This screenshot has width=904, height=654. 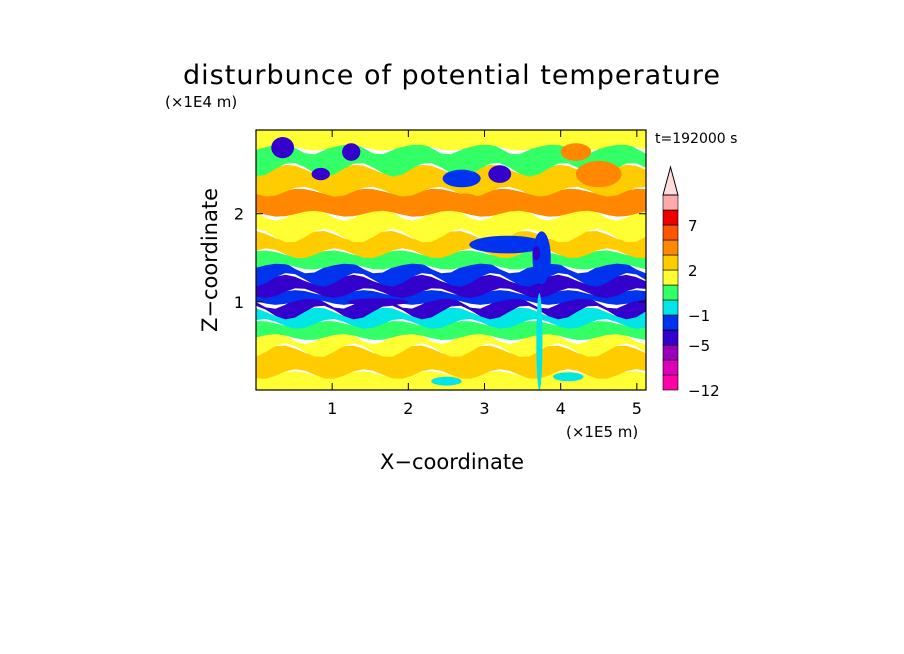 What do you see at coordinates (704, 391) in the screenshot?
I see `colorbar-tick-label: −12` at bounding box center [704, 391].